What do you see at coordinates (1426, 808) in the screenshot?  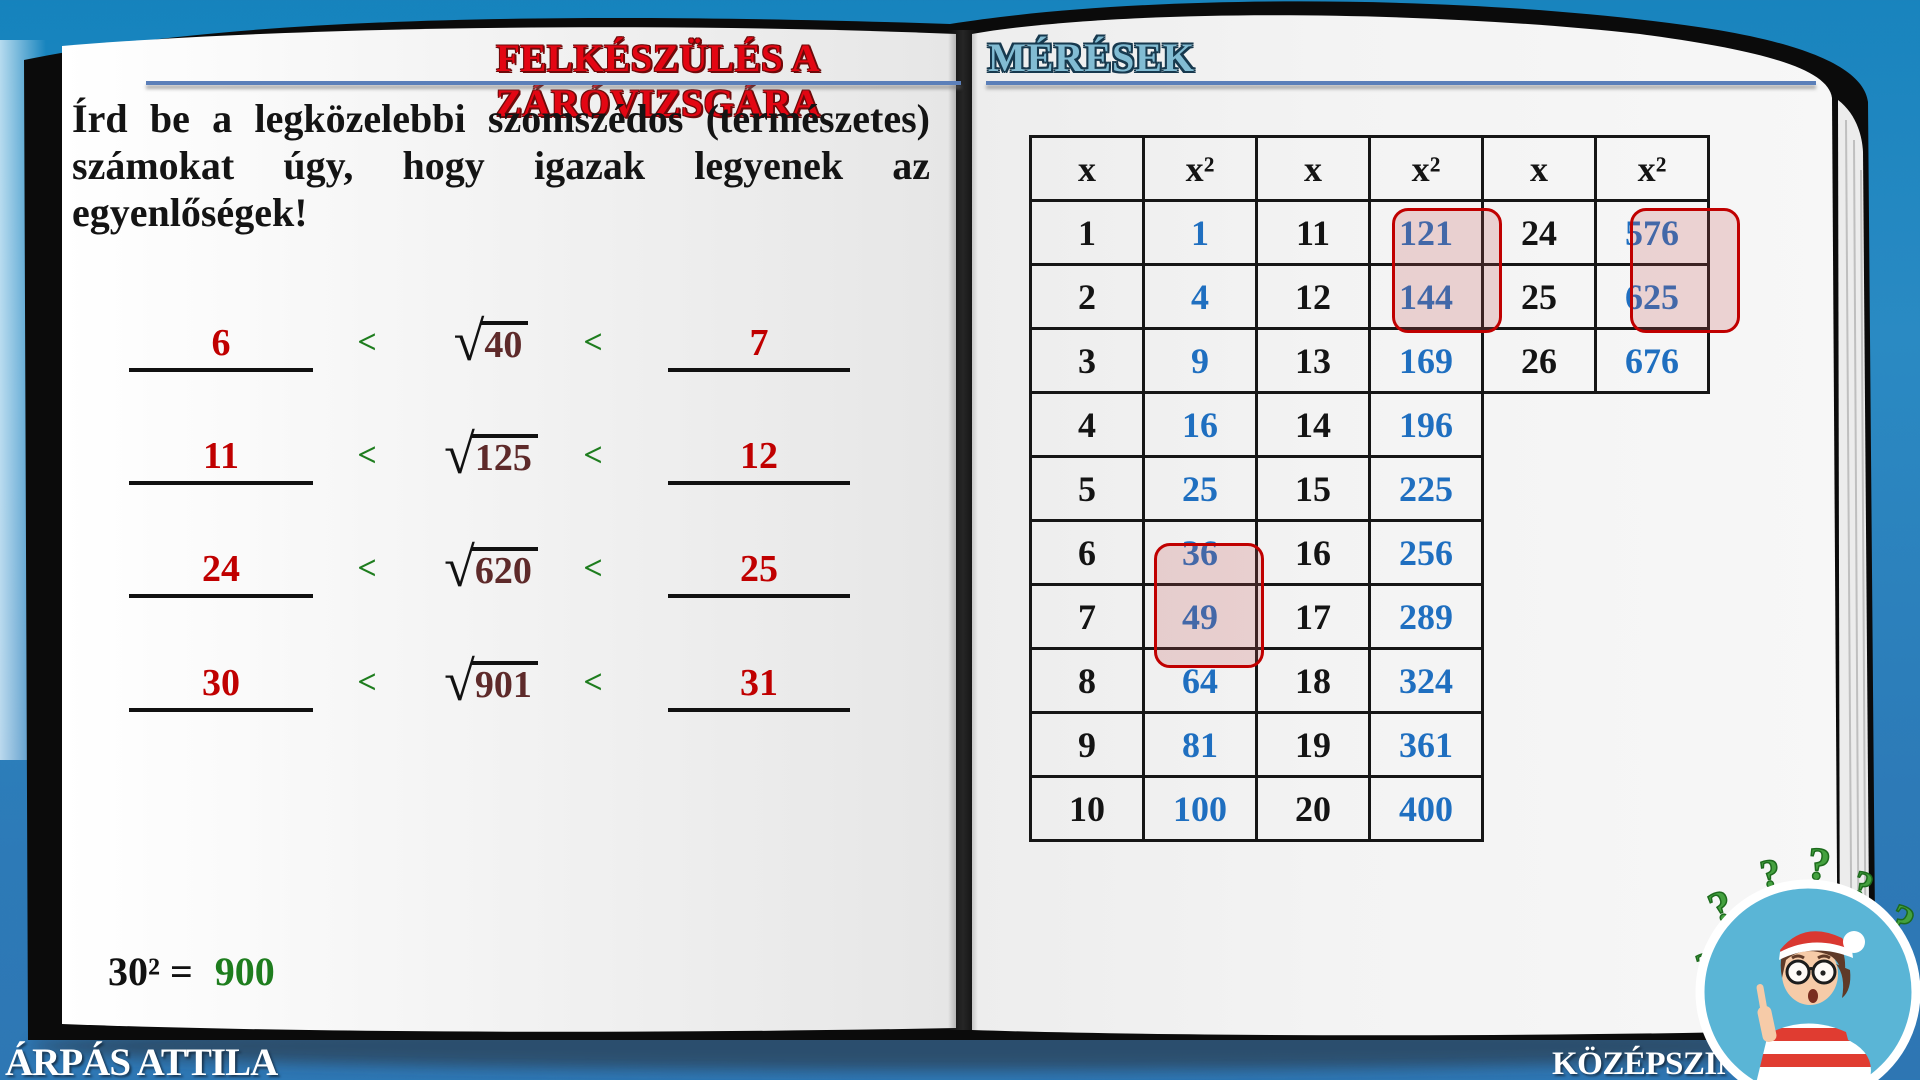 I see `table-cell-square: 400` at bounding box center [1426, 808].